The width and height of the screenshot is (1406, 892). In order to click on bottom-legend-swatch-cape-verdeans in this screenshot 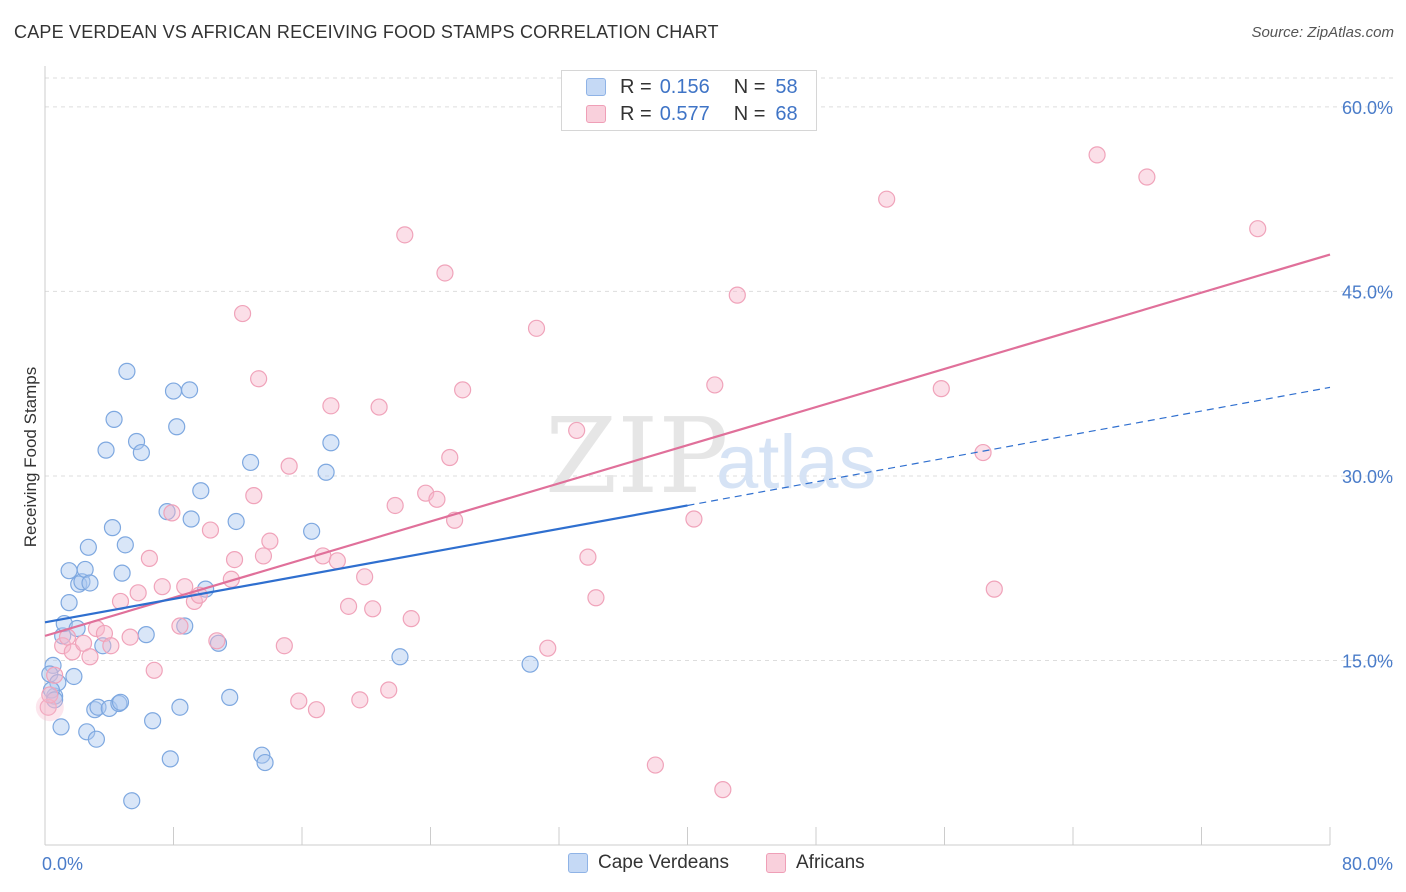, I will do `click(578, 863)`.